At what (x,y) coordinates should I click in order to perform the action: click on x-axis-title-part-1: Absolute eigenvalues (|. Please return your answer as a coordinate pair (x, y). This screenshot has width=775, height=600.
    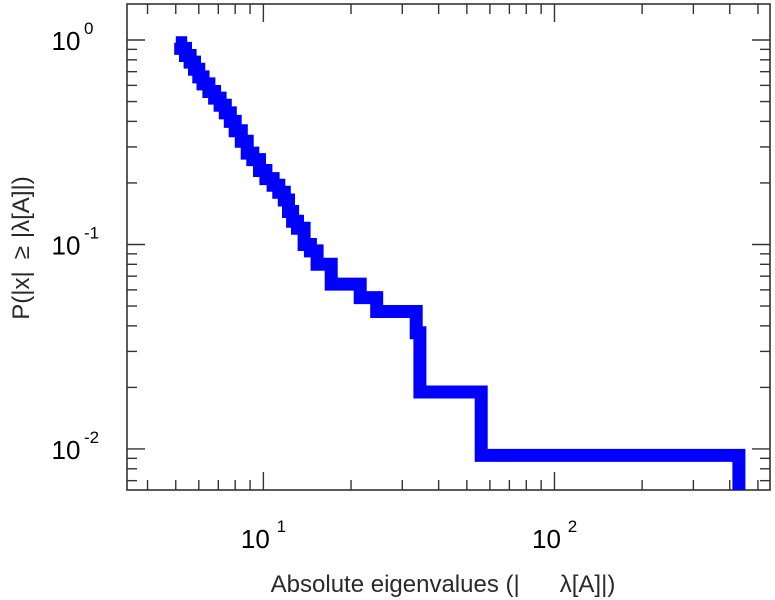
    Looking at the image, I should click on (395, 584).